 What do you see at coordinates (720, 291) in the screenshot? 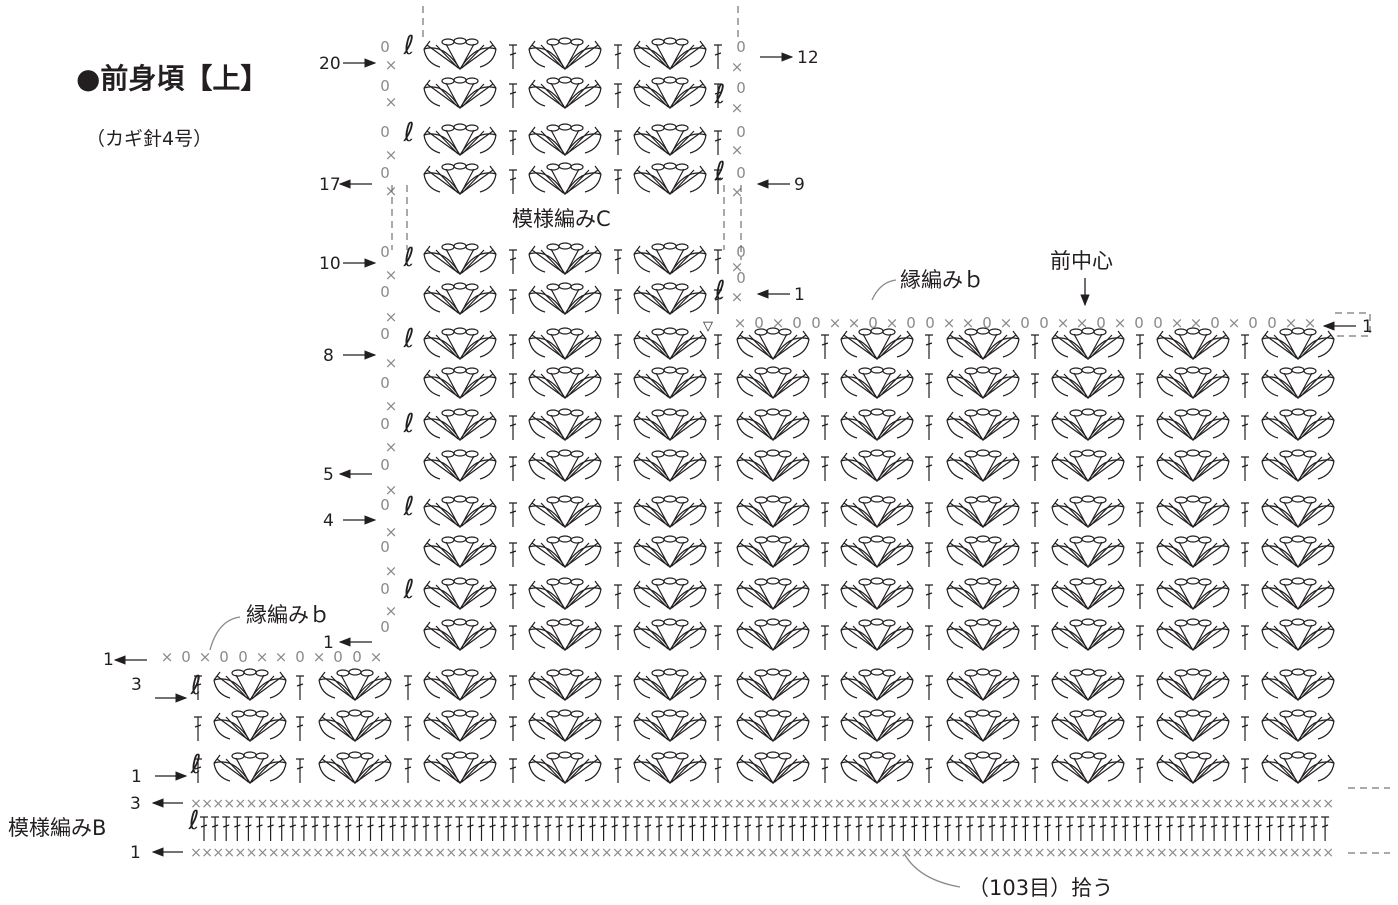
I see `chain-loop-stitch: ℓ` at bounding box center [720, 291].